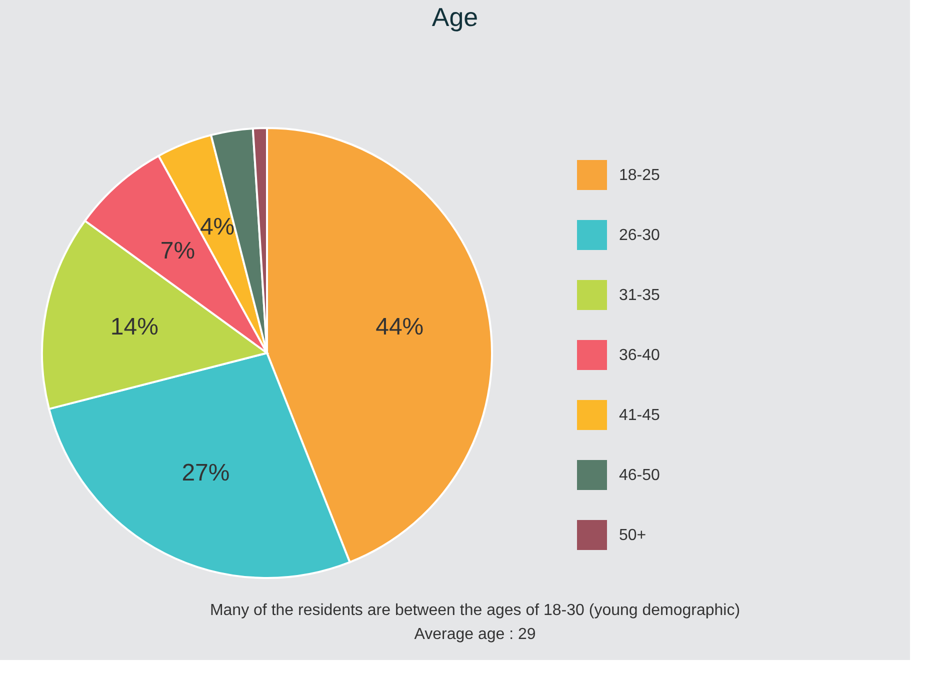 Image resolution: width=934 pixels, height=687 pixels. I want to click on legend-label: 26-30, so click(639, 235).